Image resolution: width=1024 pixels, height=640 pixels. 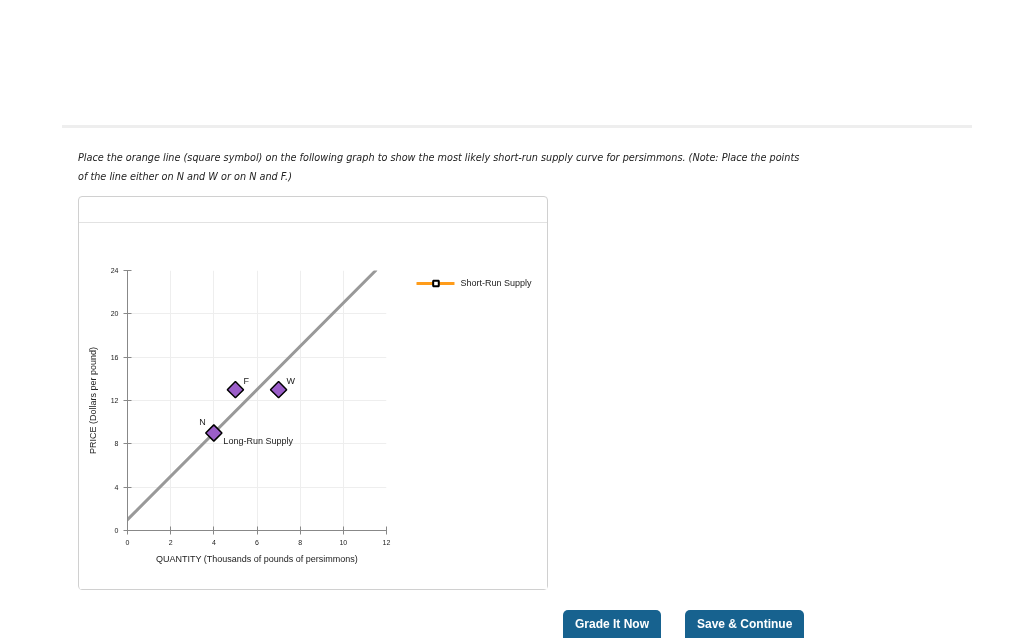 I want to click on text: Grade It Now, so click(x=612, y=624).